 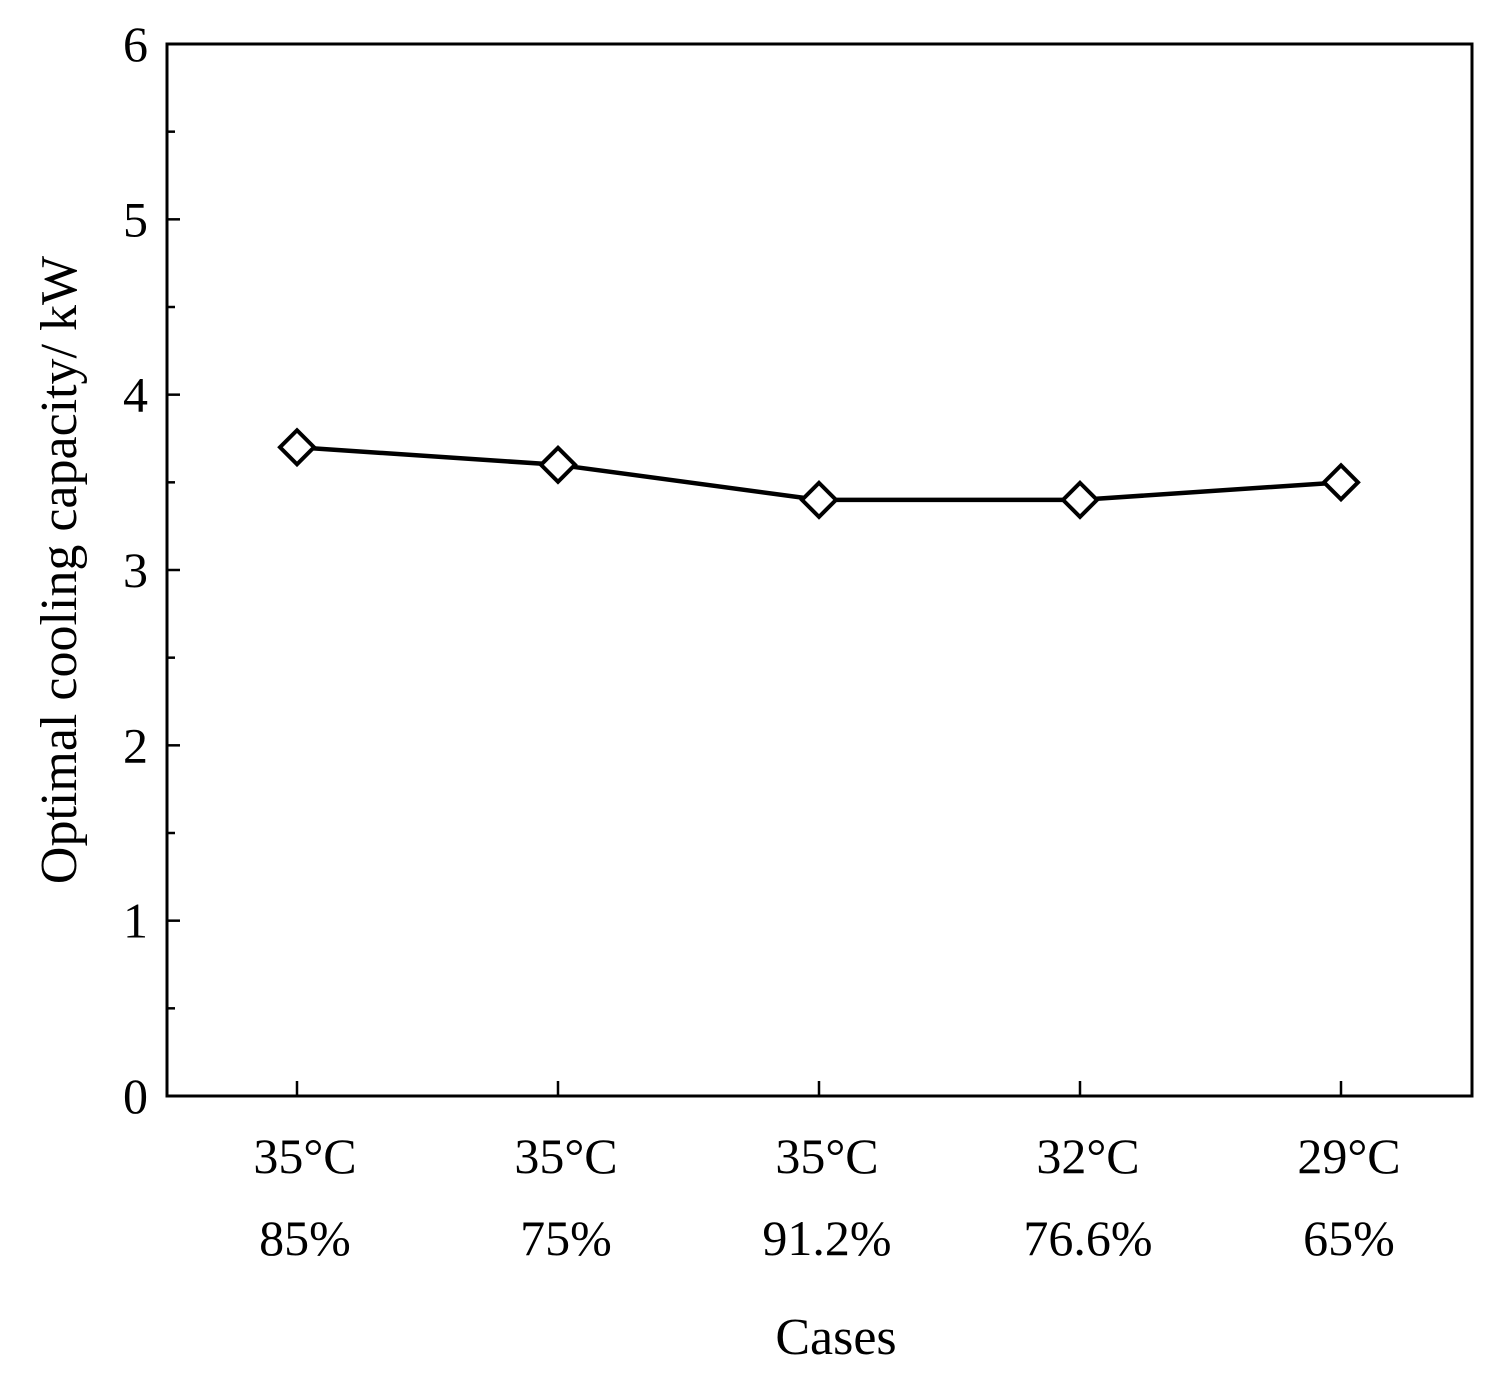 I want to click on x-tick-label-humidity: 91.2%, so click(x=826, y=1238).